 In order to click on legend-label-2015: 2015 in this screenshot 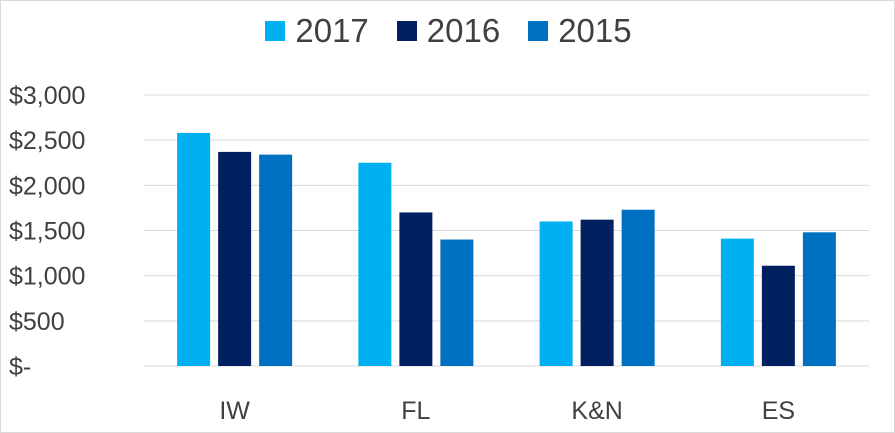, I will do `click(595, 30)`.